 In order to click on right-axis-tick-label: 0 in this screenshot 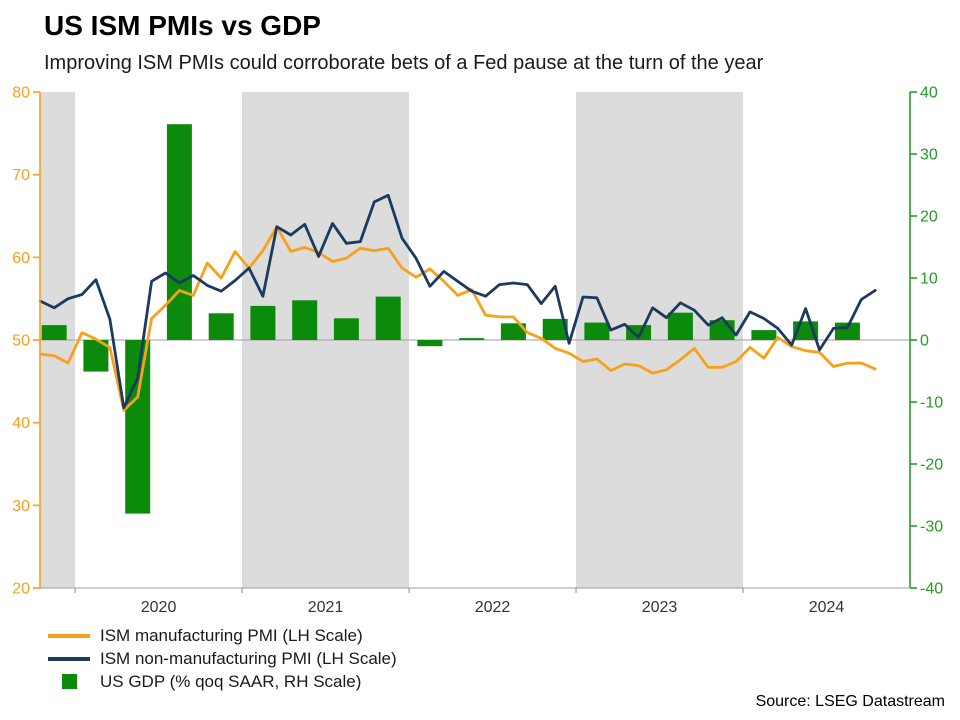, I will do `click(924, 341)`.